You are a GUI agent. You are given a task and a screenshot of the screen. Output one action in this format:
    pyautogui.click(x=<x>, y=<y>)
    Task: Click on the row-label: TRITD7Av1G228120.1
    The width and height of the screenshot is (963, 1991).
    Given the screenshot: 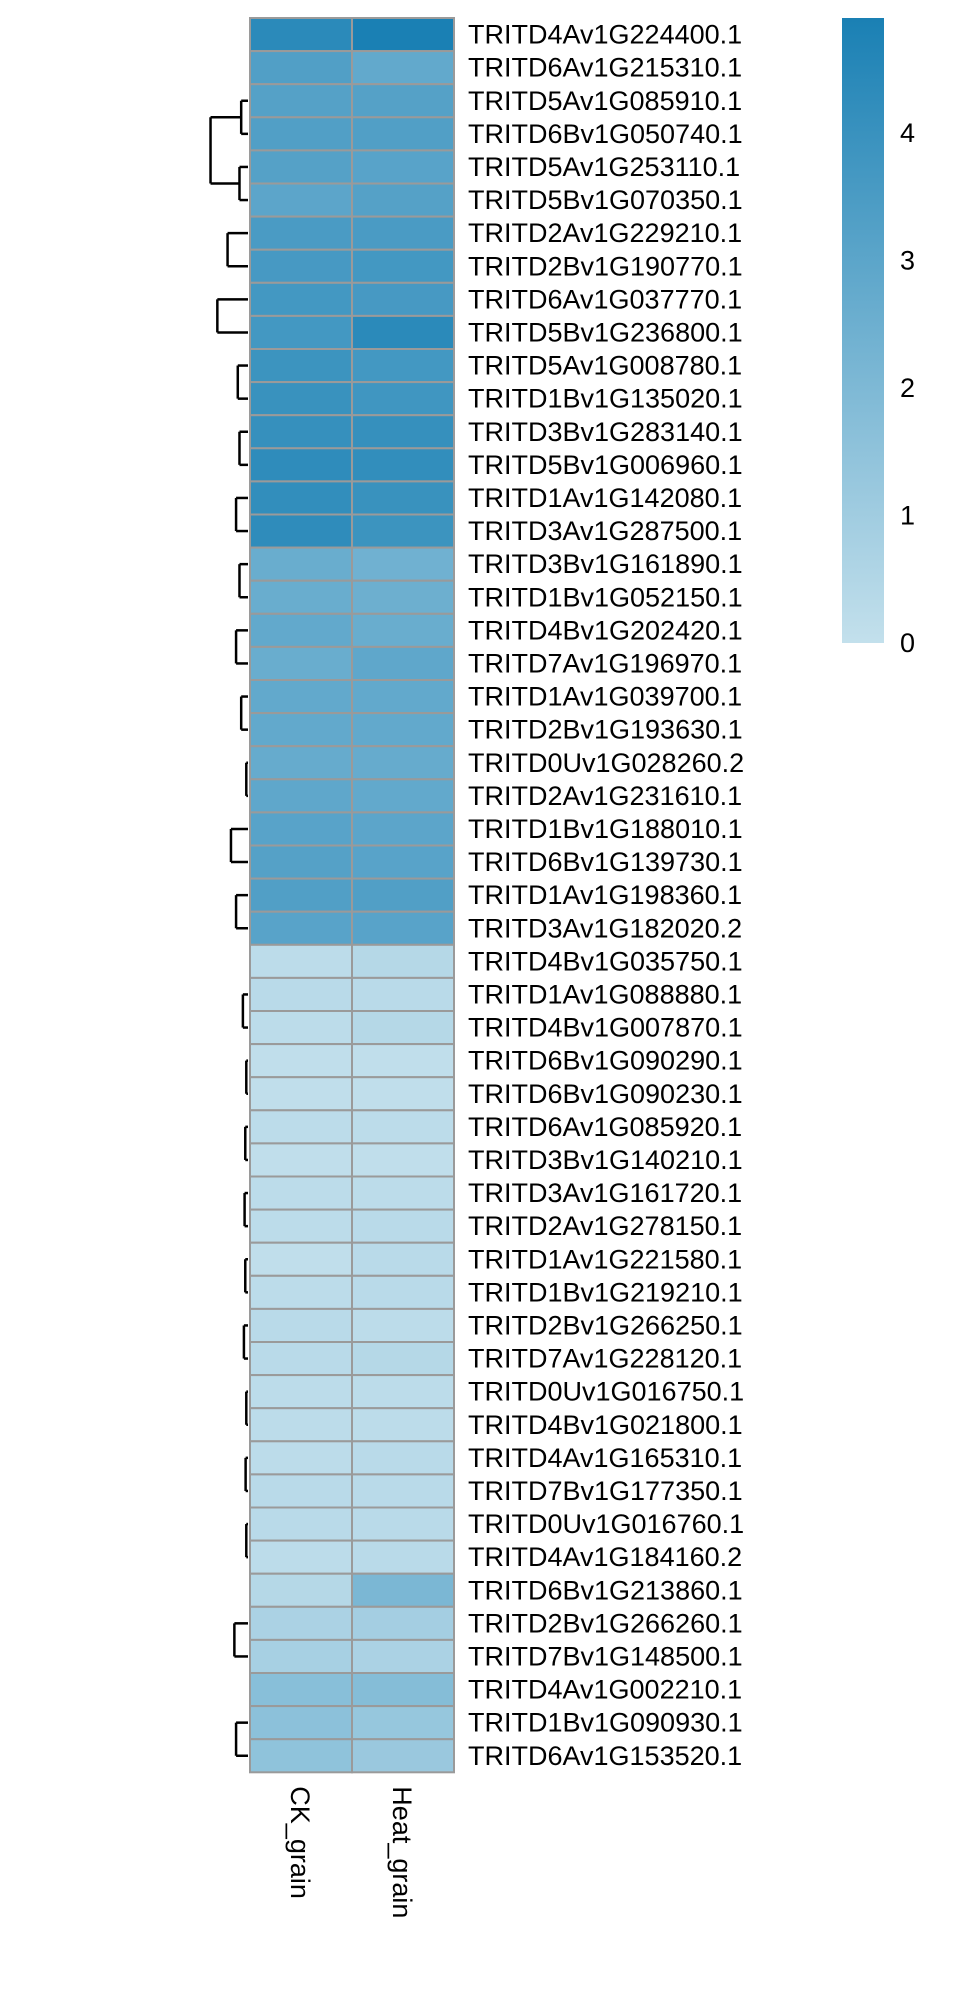 What is the action you would take?
    pyautogui.click(x=605, y=1359)
    